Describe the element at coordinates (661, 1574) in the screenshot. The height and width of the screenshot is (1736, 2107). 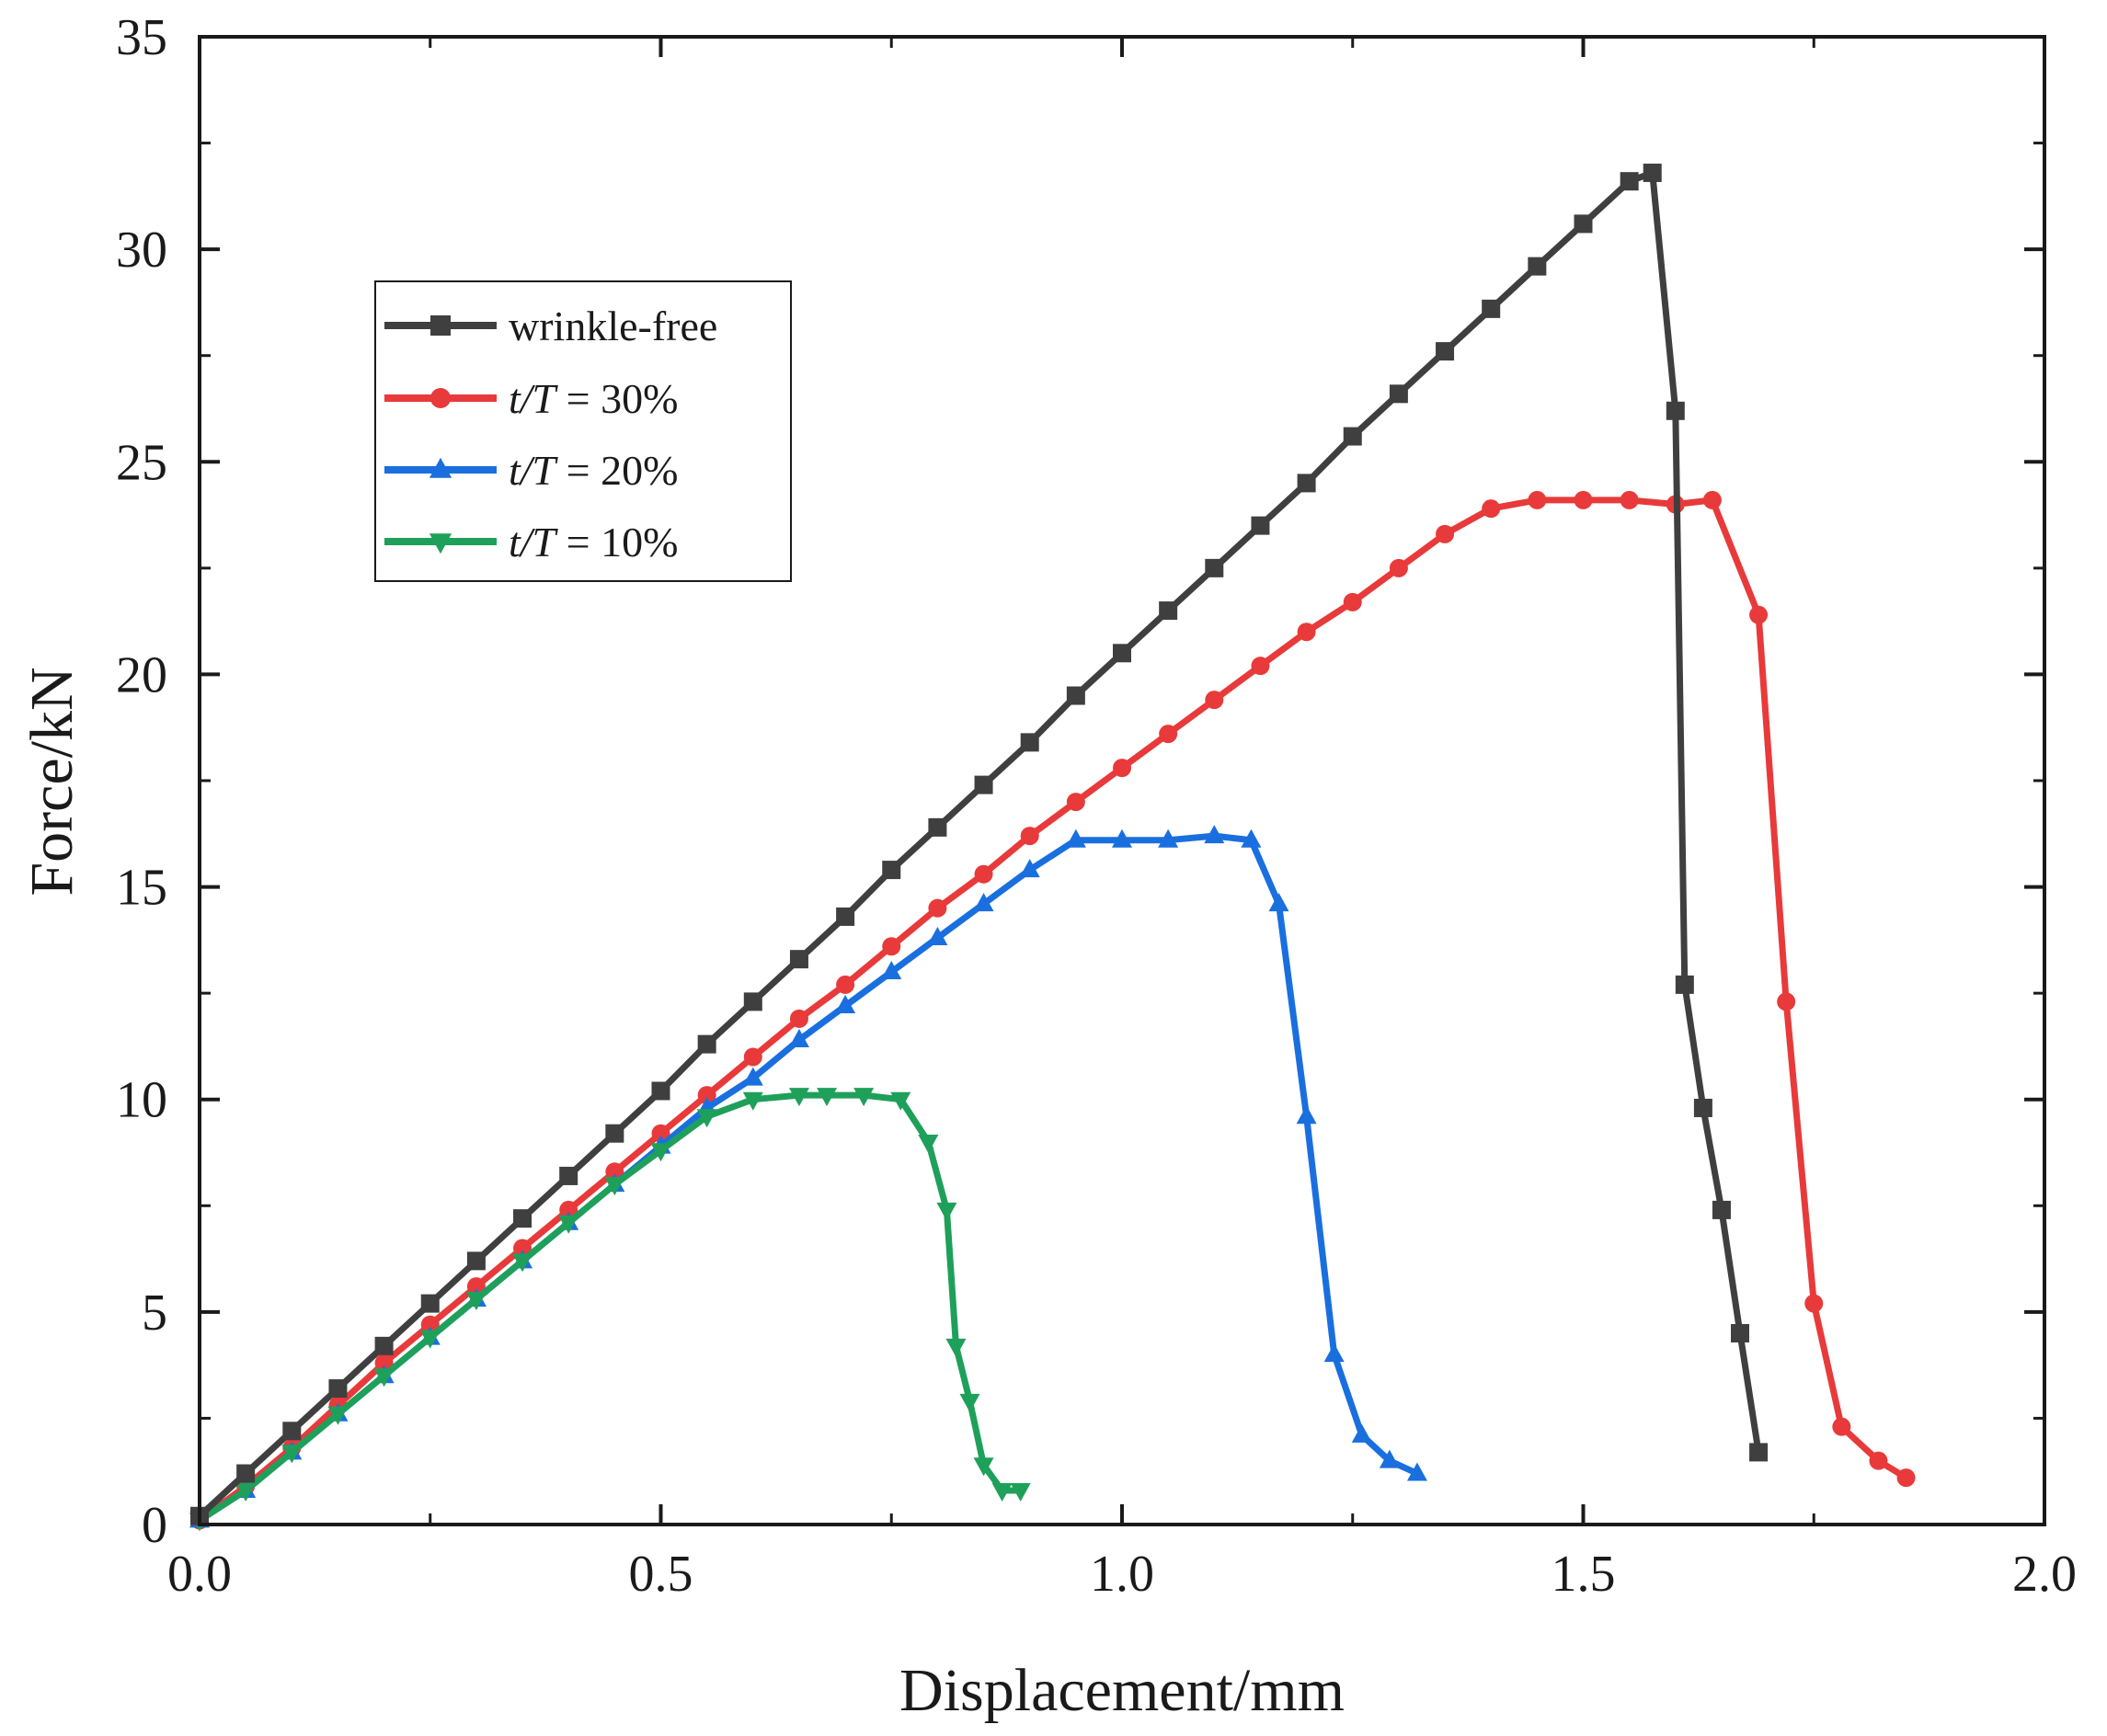
I see `x-tick-label: 0.5` at that location.